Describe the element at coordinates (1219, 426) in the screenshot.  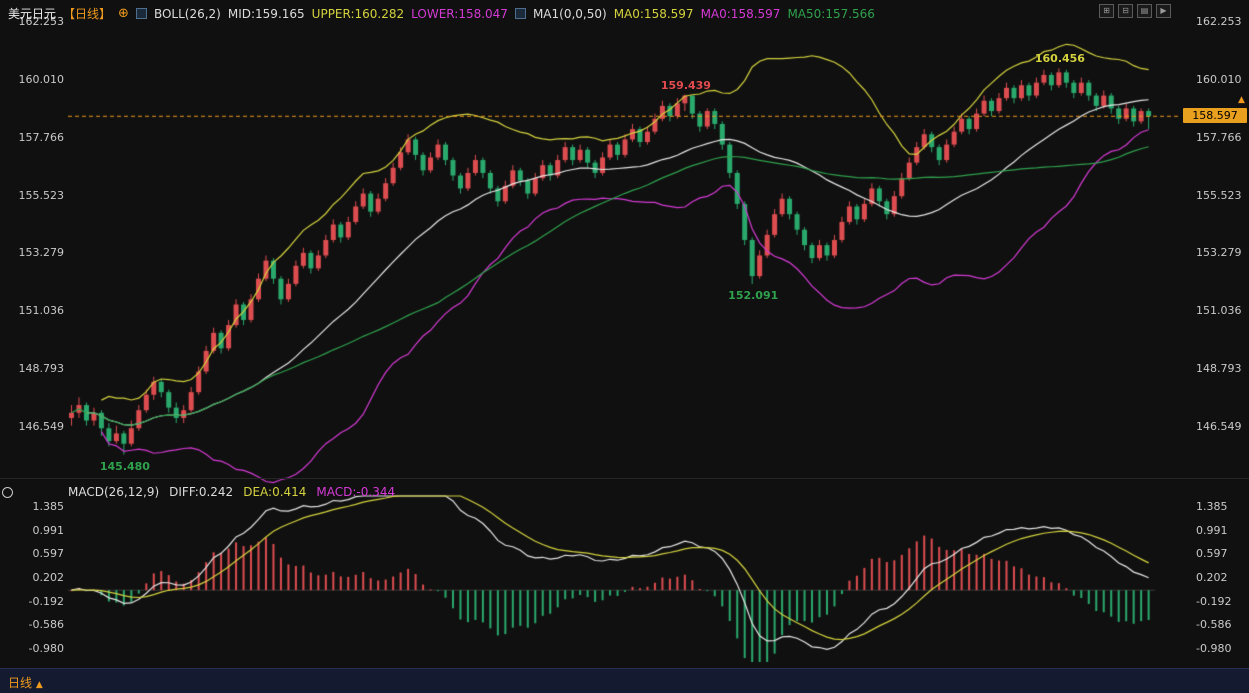
I see `price-axis-label-right: 146.549` at that location.